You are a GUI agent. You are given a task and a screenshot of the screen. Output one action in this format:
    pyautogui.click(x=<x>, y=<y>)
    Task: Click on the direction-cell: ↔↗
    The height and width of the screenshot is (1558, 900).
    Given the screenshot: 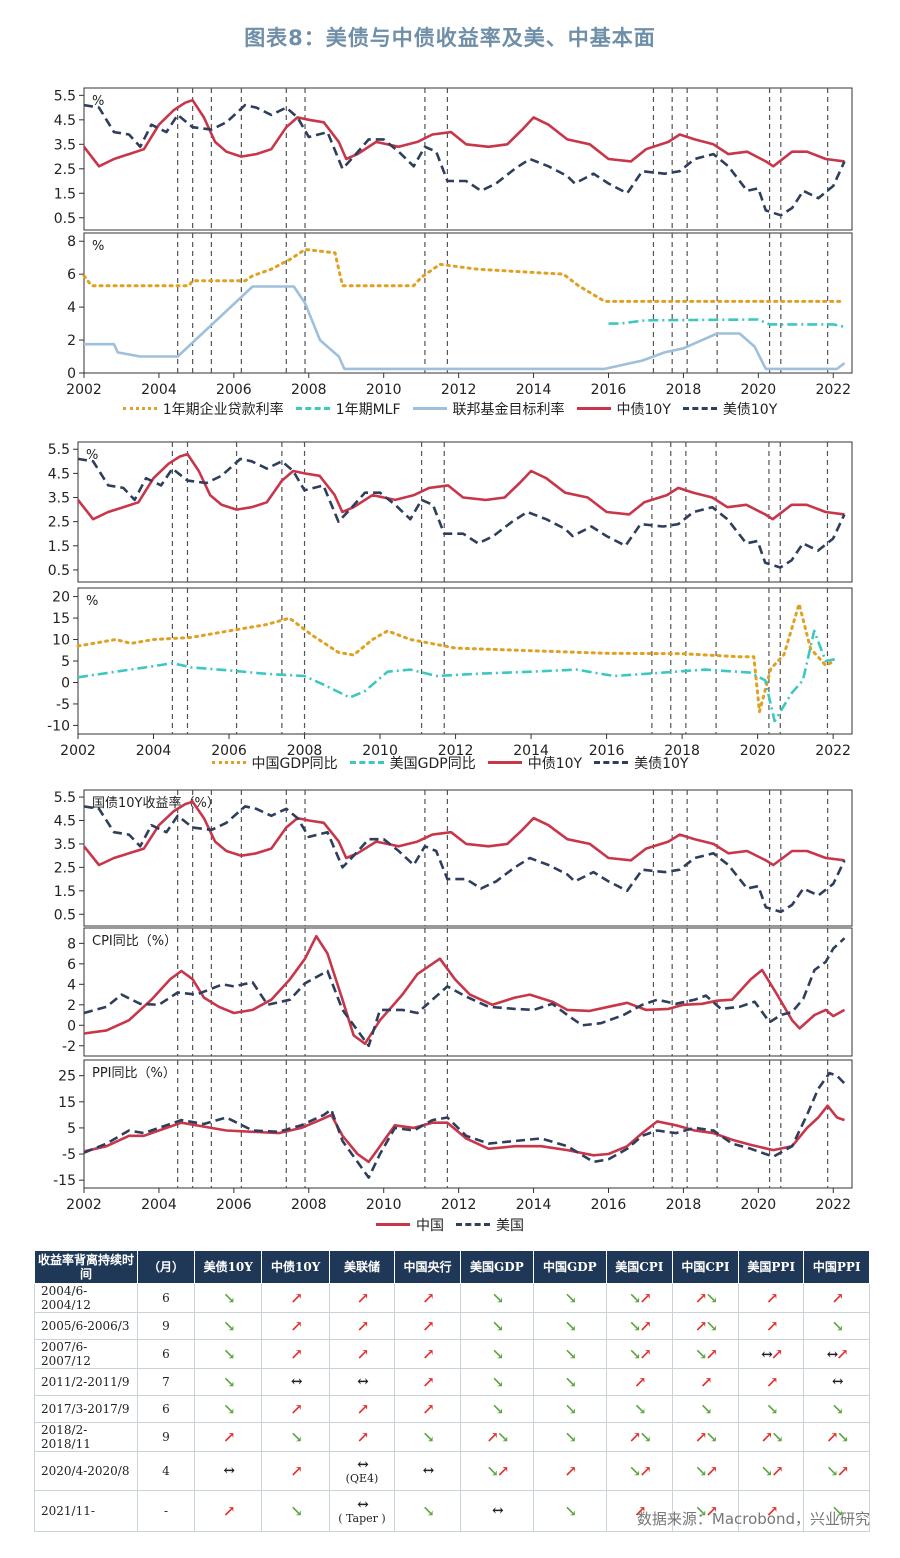 What is the action you would take?
    pyautogui.click(x=771, y=1354)
    